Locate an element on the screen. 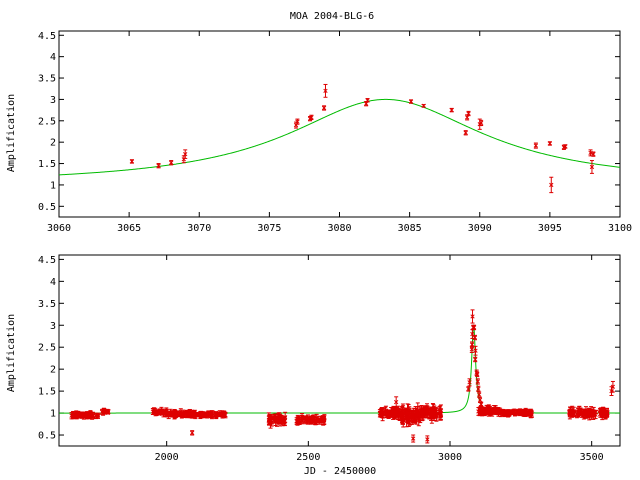  x-tick-label-top: 3070 is located at coordinates (199, 228).